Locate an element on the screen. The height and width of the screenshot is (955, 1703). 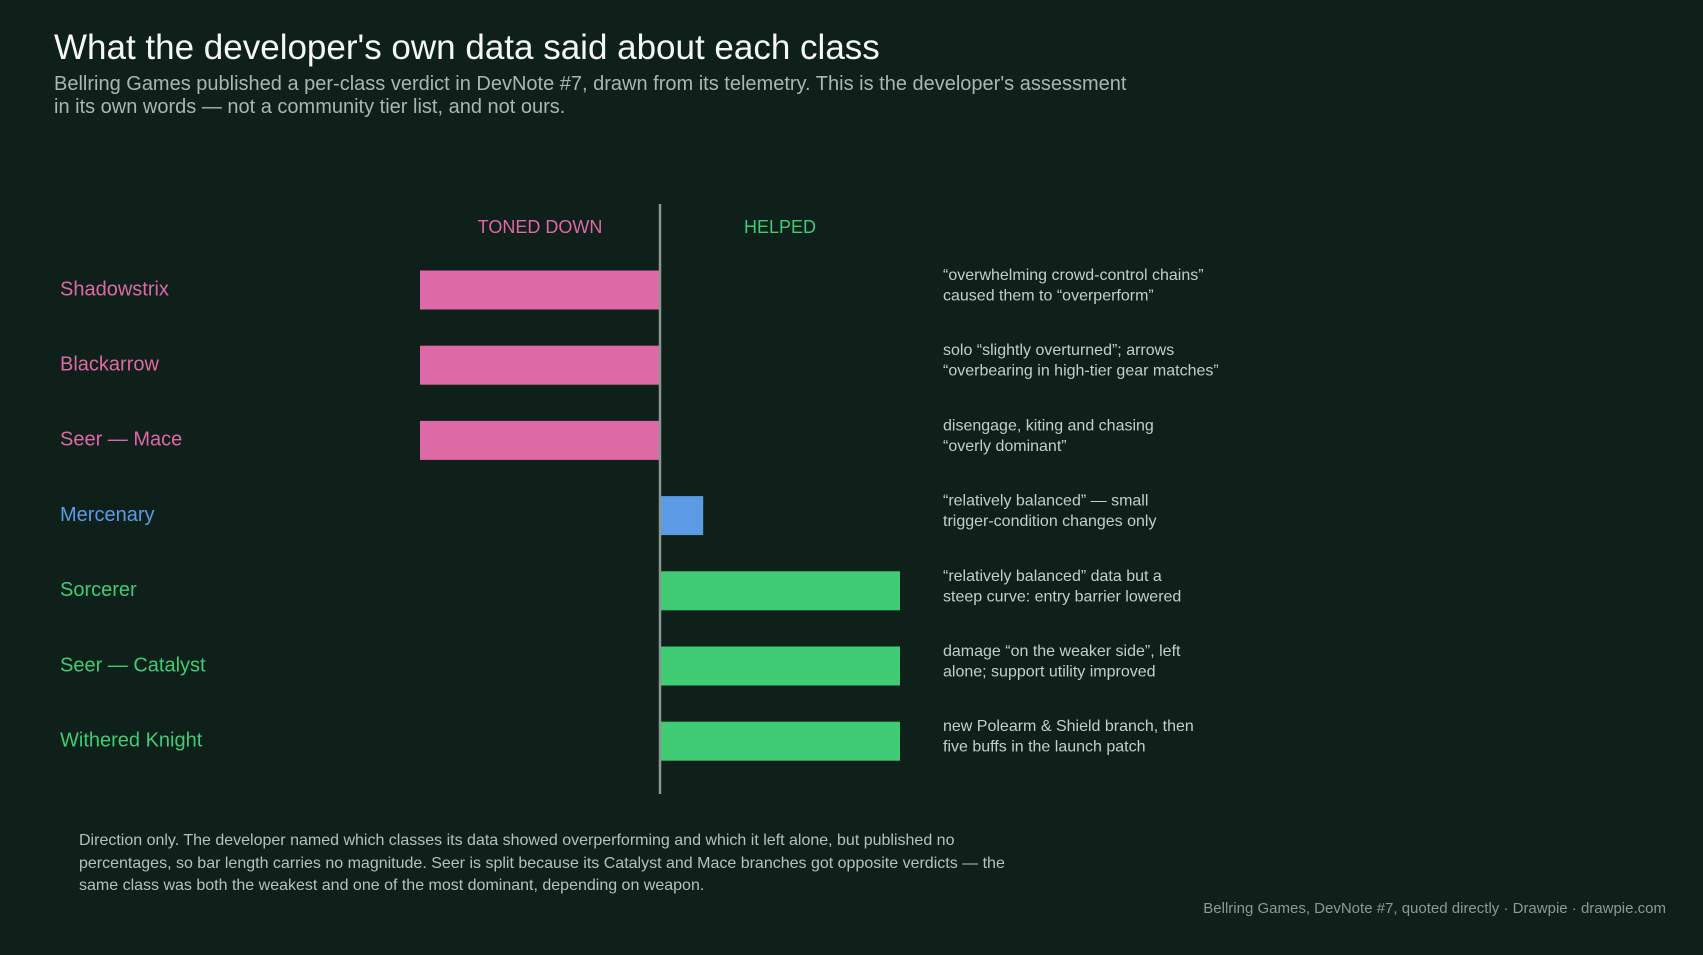
annotation-line: disengage, kiting and chasing is located at coordinates (1048, 425).